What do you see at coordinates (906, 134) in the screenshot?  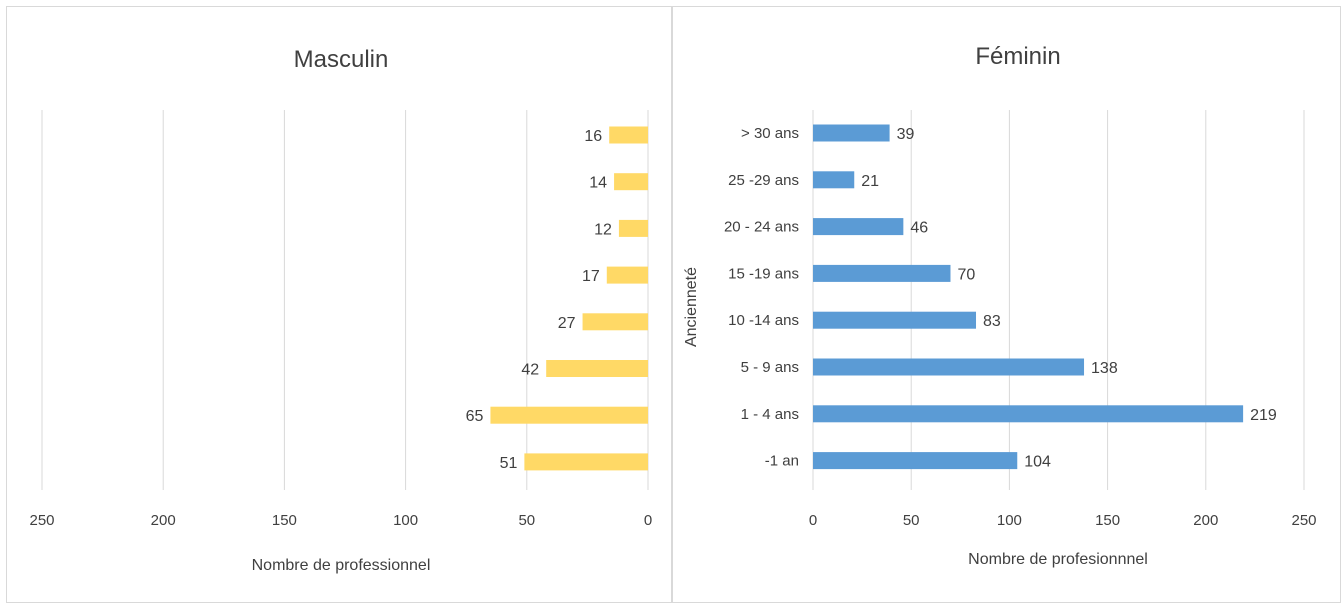 I see `data-label: 39` at bounding box center [906, 134].